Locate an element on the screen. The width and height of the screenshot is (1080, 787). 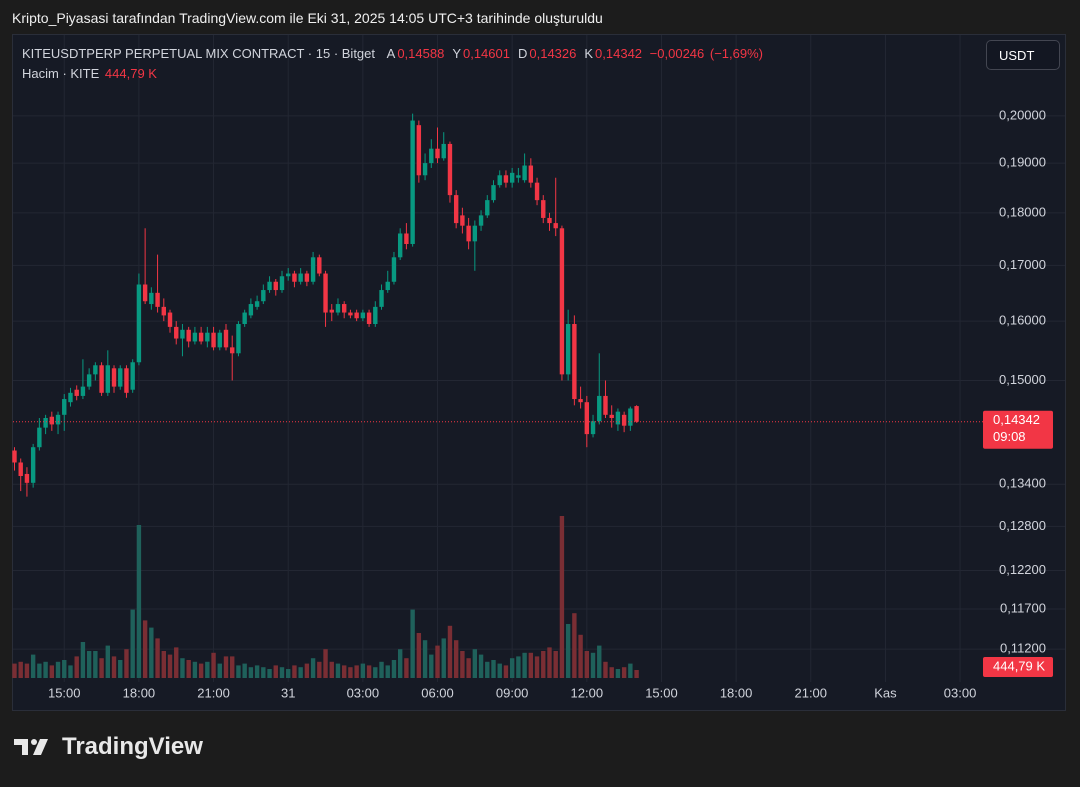
volume-label: Hacim · KITE is located at coordinates (61, 73).